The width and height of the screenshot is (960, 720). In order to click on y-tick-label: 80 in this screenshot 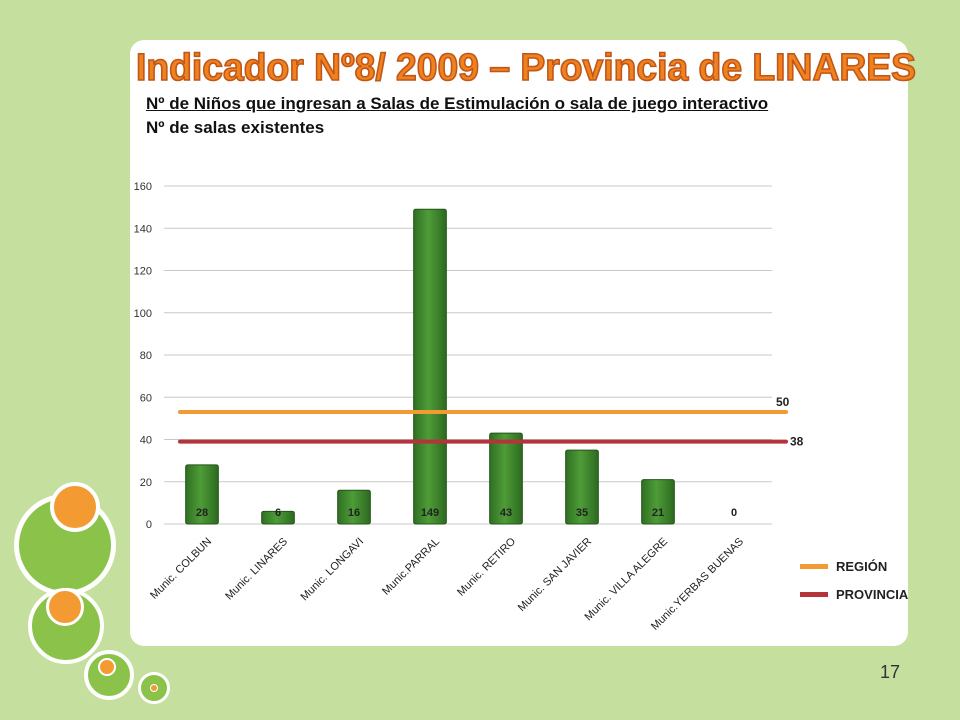, I will do `click(146, 356)`.